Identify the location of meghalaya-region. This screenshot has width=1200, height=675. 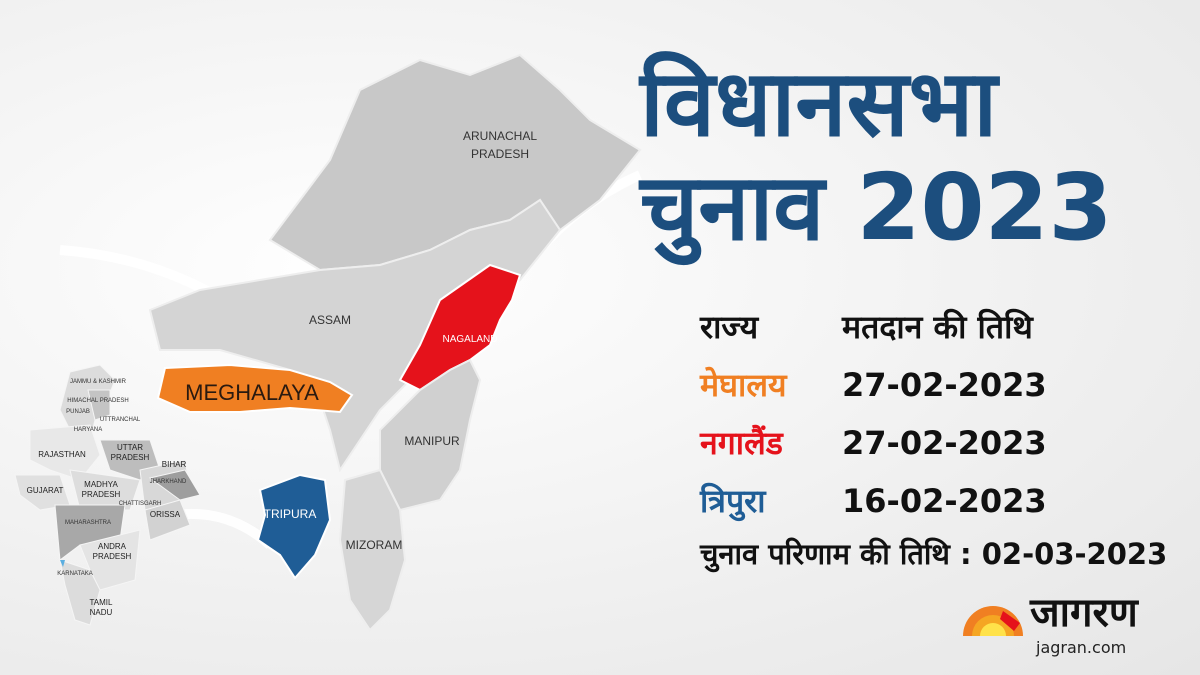
(255, 388).